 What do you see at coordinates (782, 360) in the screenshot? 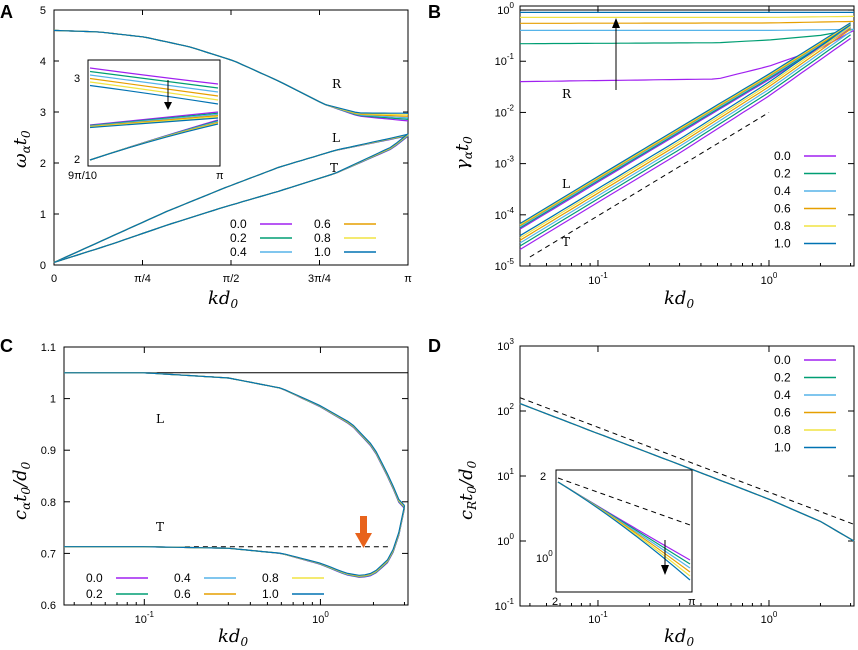
I see `legend-d-label-0.0: 0.0` at bounding box center [782, 360].